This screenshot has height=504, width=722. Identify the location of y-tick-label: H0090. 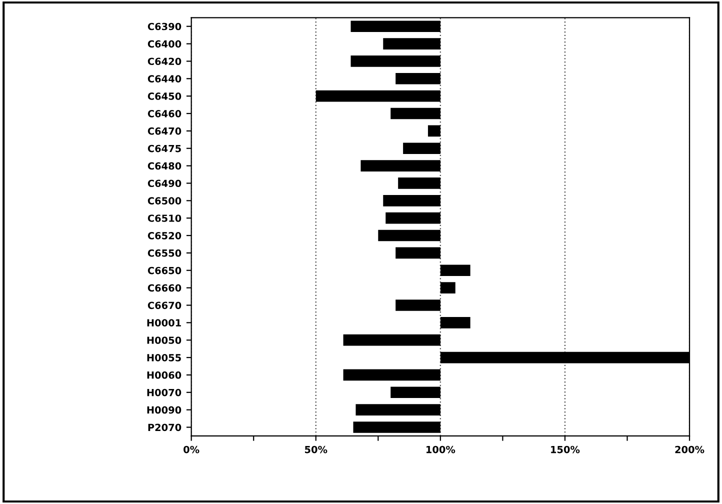
(164, 410).